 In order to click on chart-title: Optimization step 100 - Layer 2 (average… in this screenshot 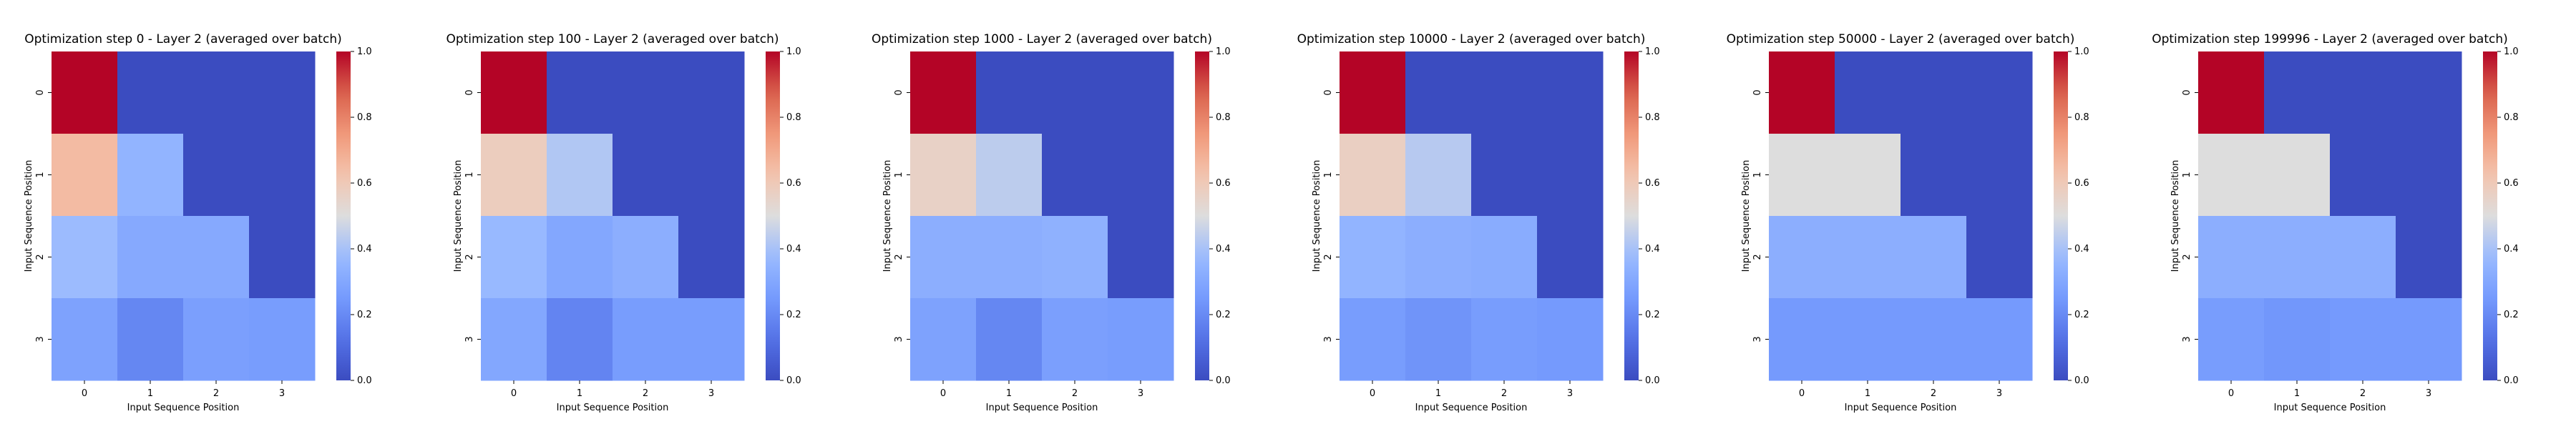, I will do `click(612, 39)`.